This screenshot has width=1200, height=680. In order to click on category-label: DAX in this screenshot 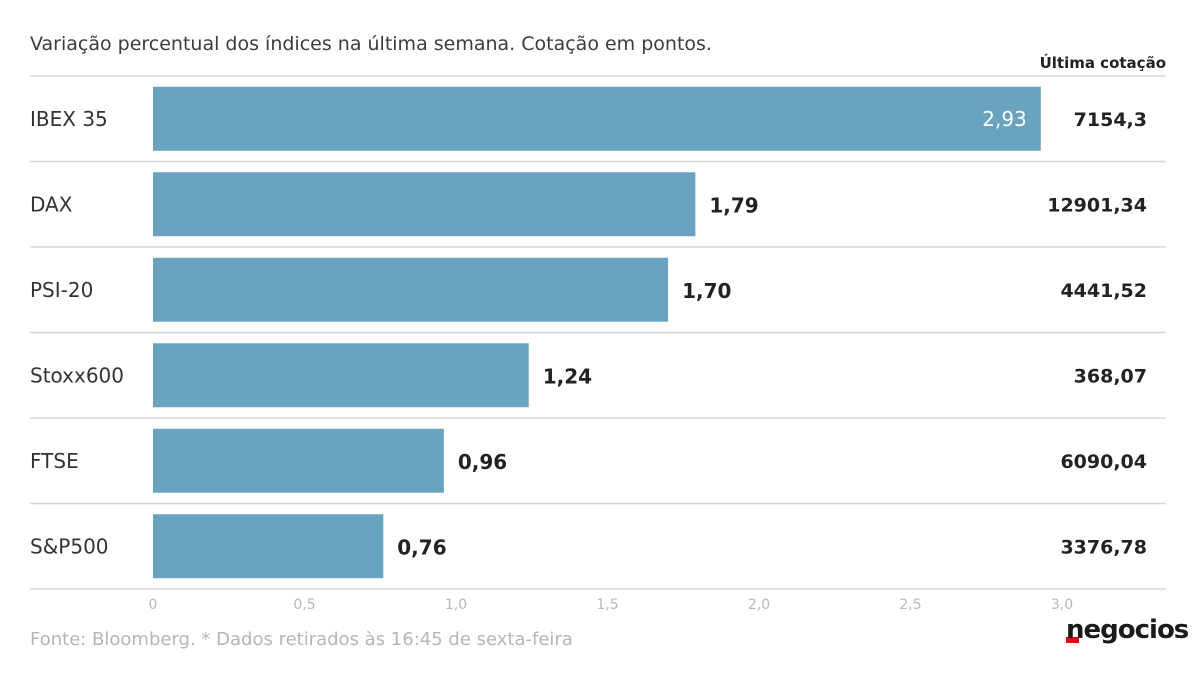, I will do `click(51, 204)`.